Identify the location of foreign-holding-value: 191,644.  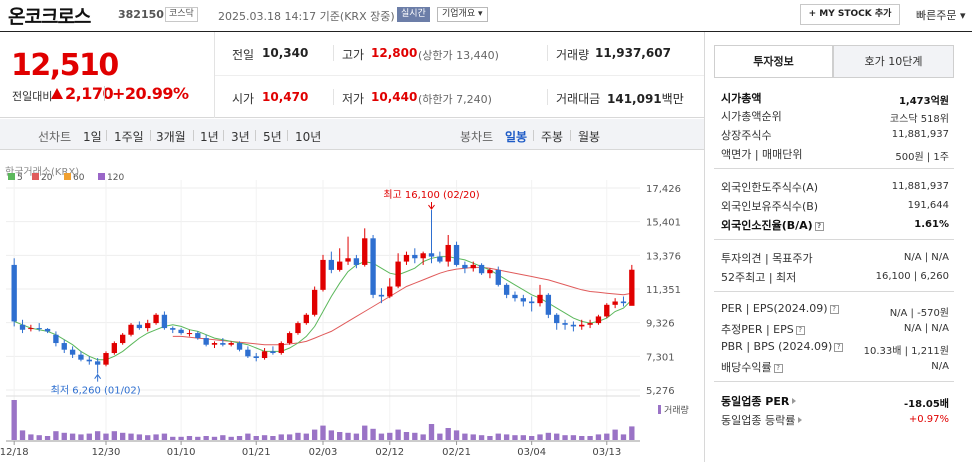
(928, 205).